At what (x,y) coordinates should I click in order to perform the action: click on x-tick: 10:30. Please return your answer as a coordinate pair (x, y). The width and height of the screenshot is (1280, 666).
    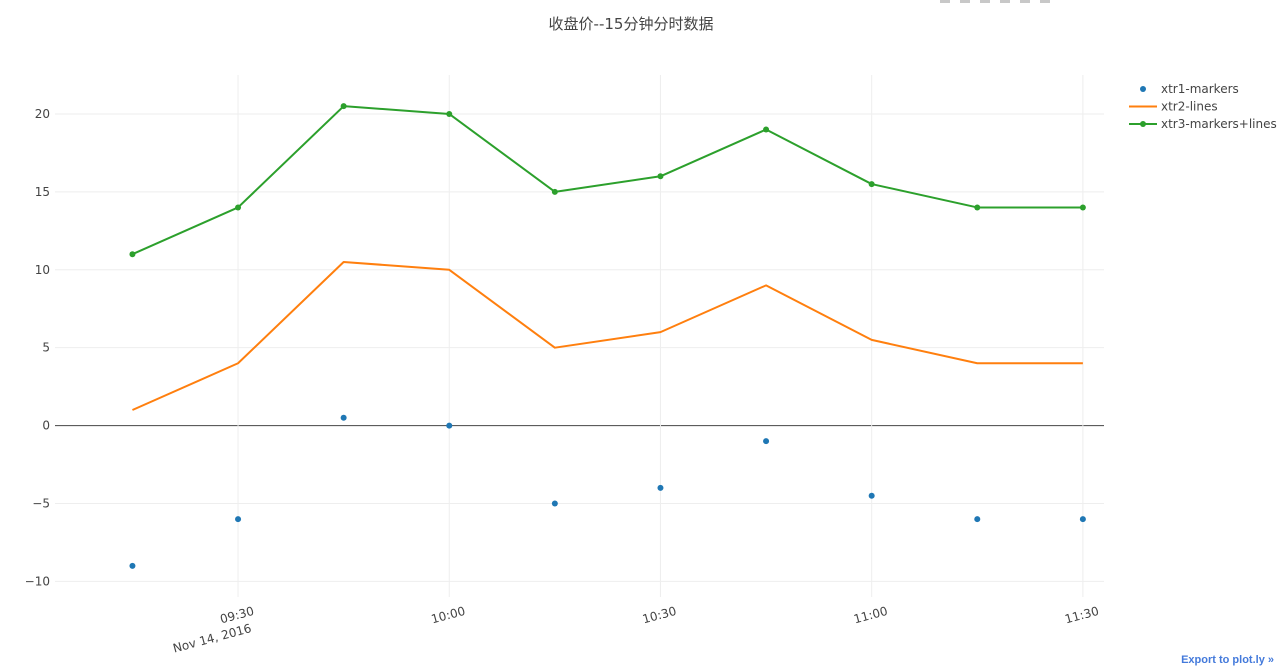
    Looking at the image, I should click on (659, 615).